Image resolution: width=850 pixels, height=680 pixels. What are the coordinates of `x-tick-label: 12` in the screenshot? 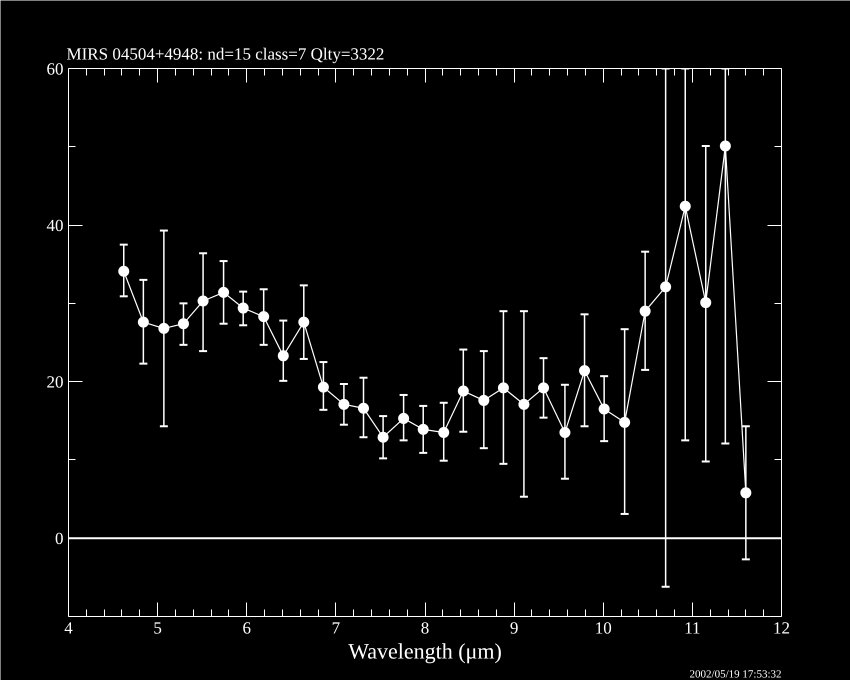 It's located at (781, 628).